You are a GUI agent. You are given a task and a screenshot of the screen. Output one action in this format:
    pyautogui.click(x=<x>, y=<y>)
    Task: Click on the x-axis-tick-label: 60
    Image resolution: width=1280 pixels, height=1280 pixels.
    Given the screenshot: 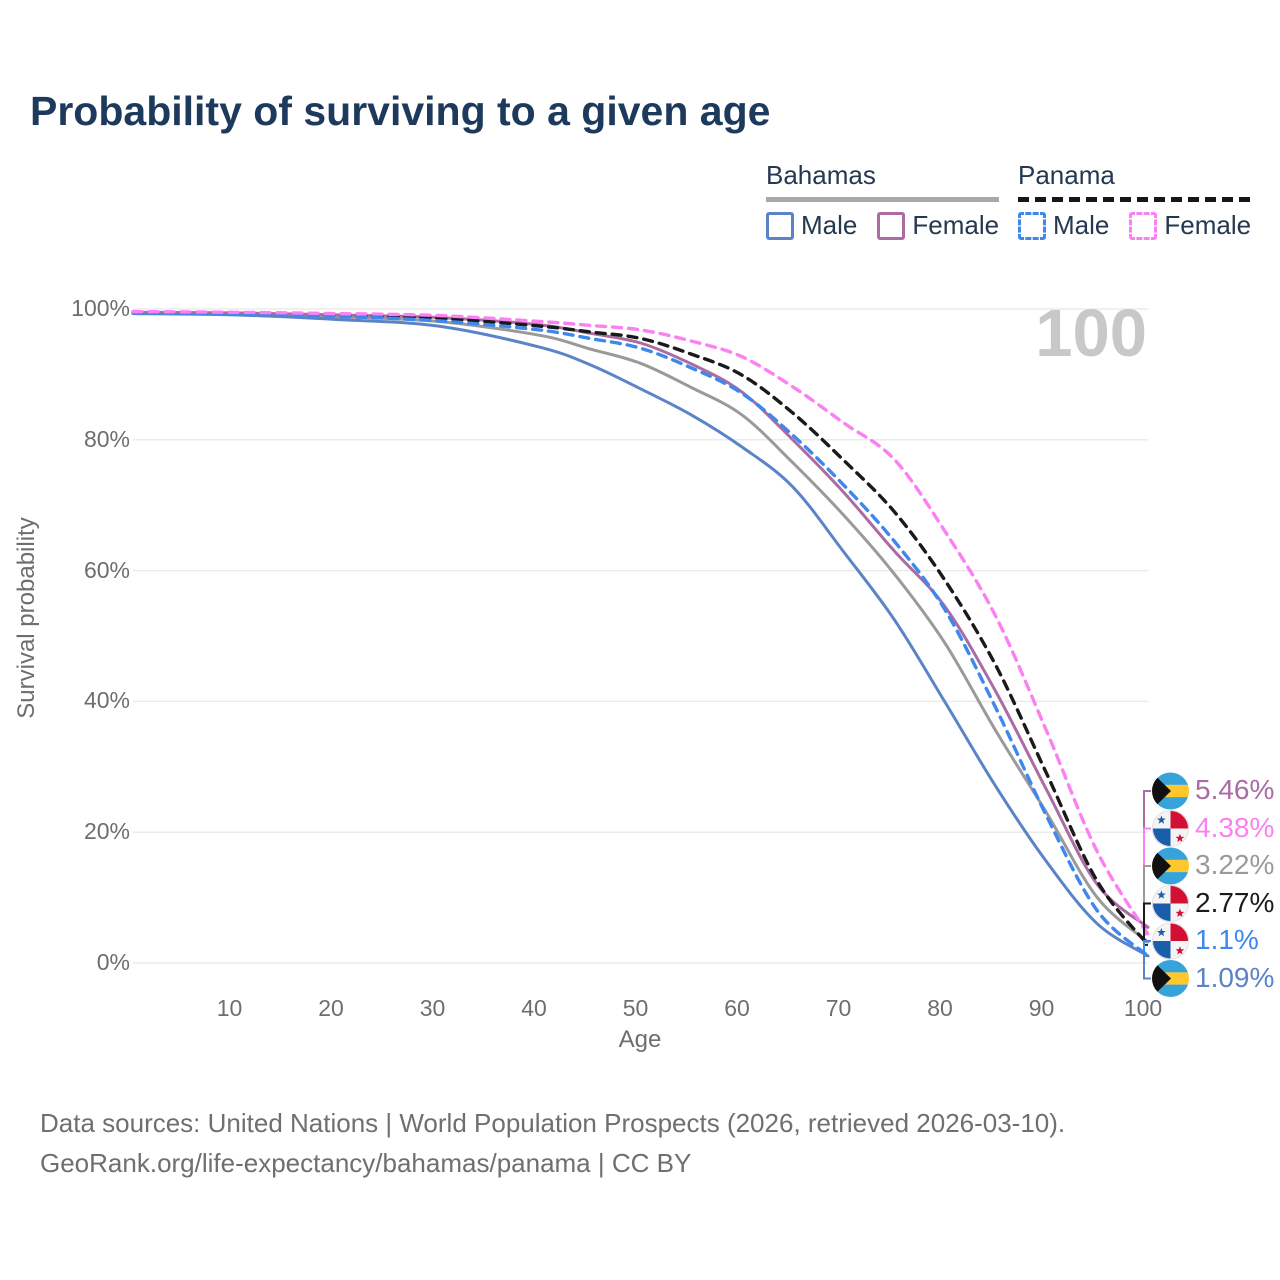 What is the action you would take?
    pyautogui.click(x=737, y=1008)
    